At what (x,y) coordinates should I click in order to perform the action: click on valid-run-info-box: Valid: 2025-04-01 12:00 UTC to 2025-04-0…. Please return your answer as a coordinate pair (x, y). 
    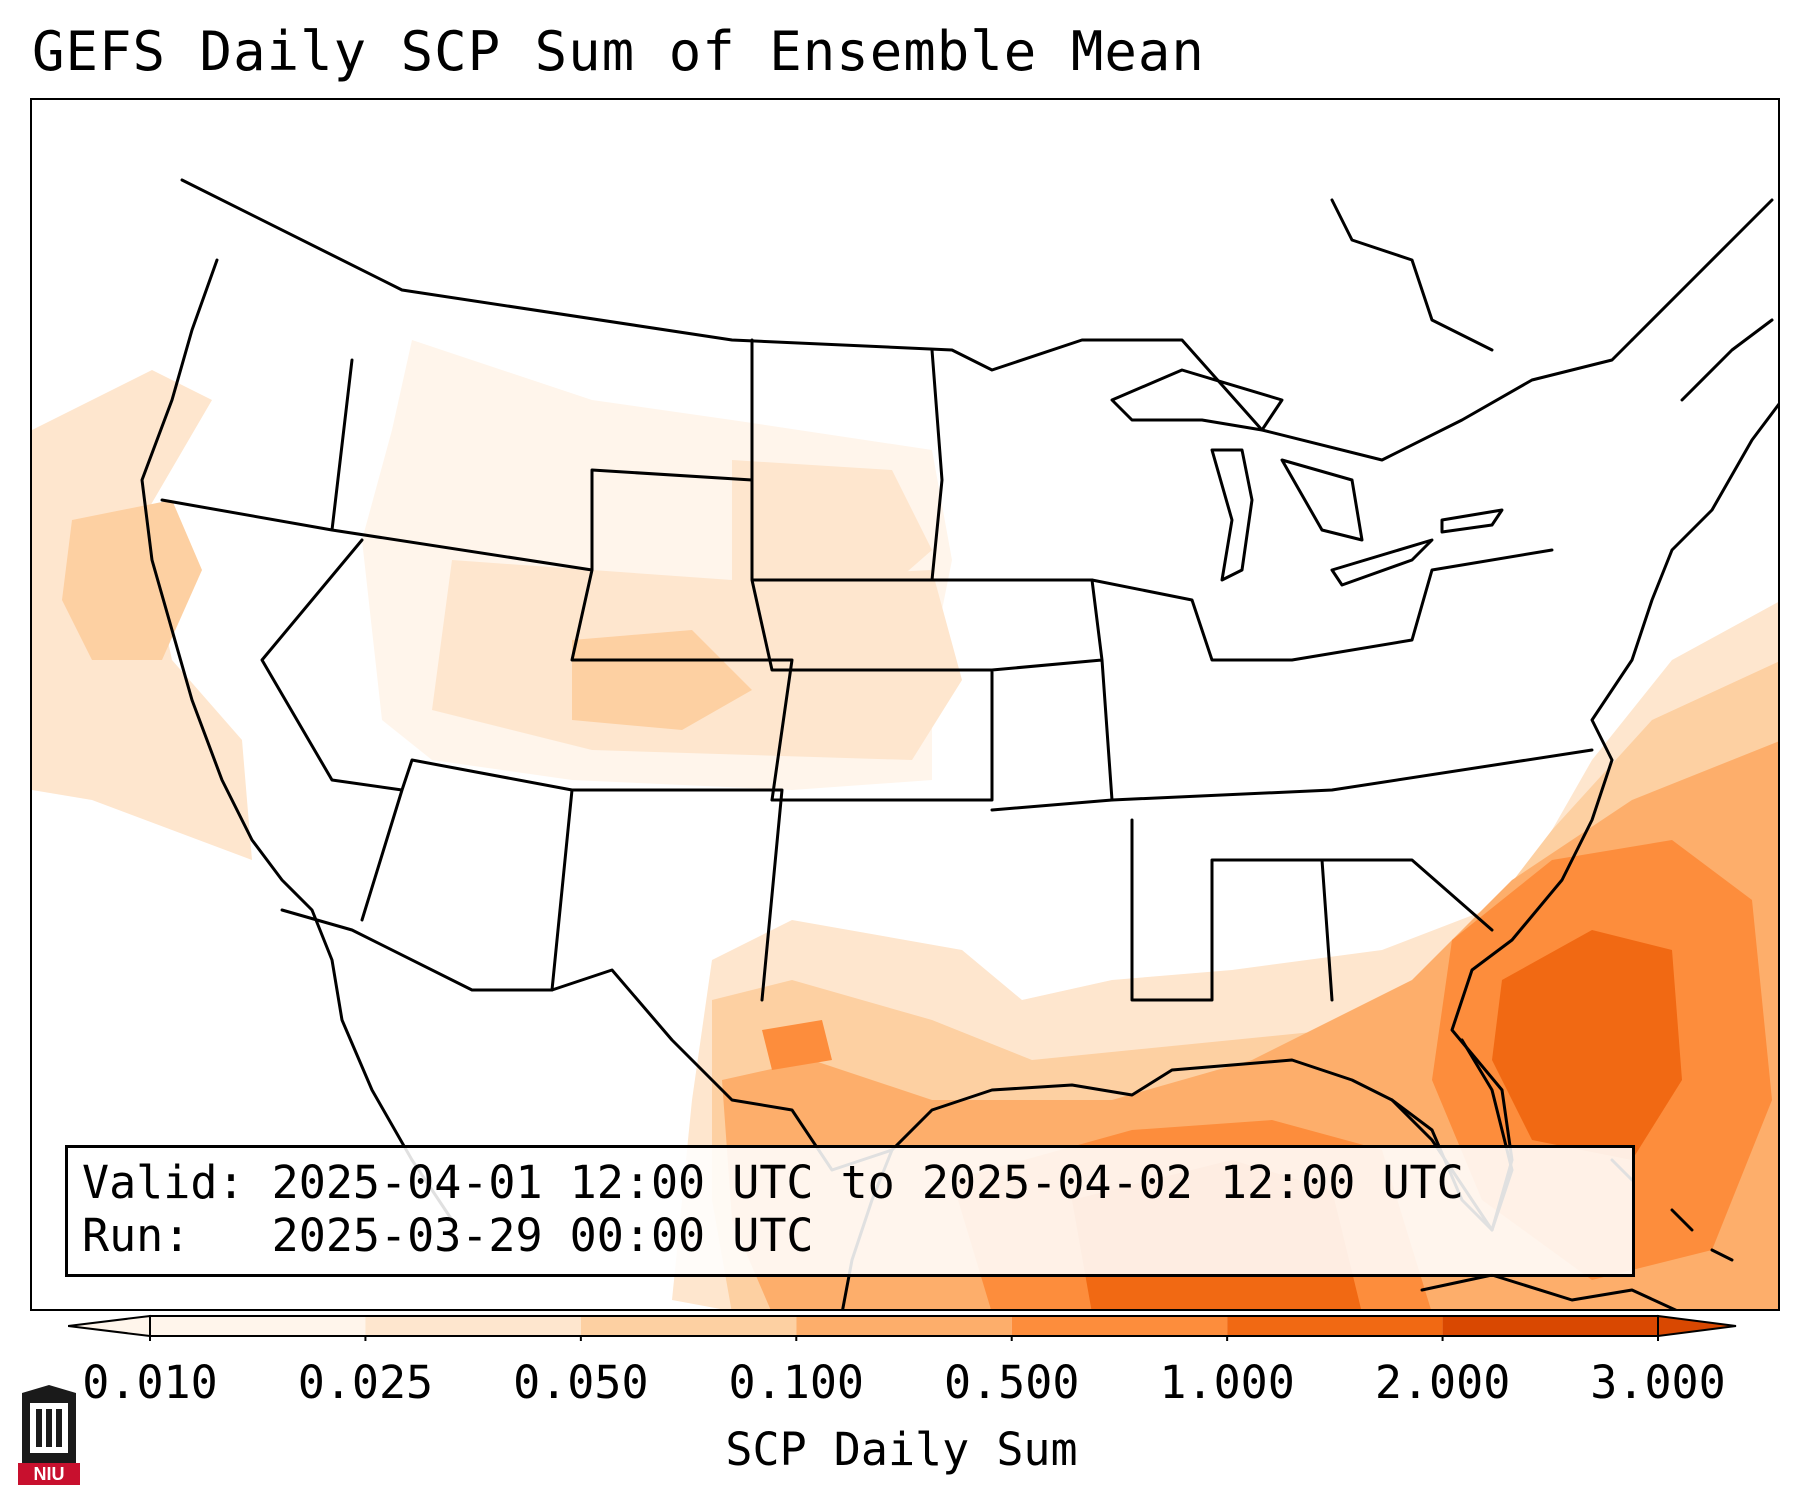
    Looking at the image, I should click on (850, 1211).